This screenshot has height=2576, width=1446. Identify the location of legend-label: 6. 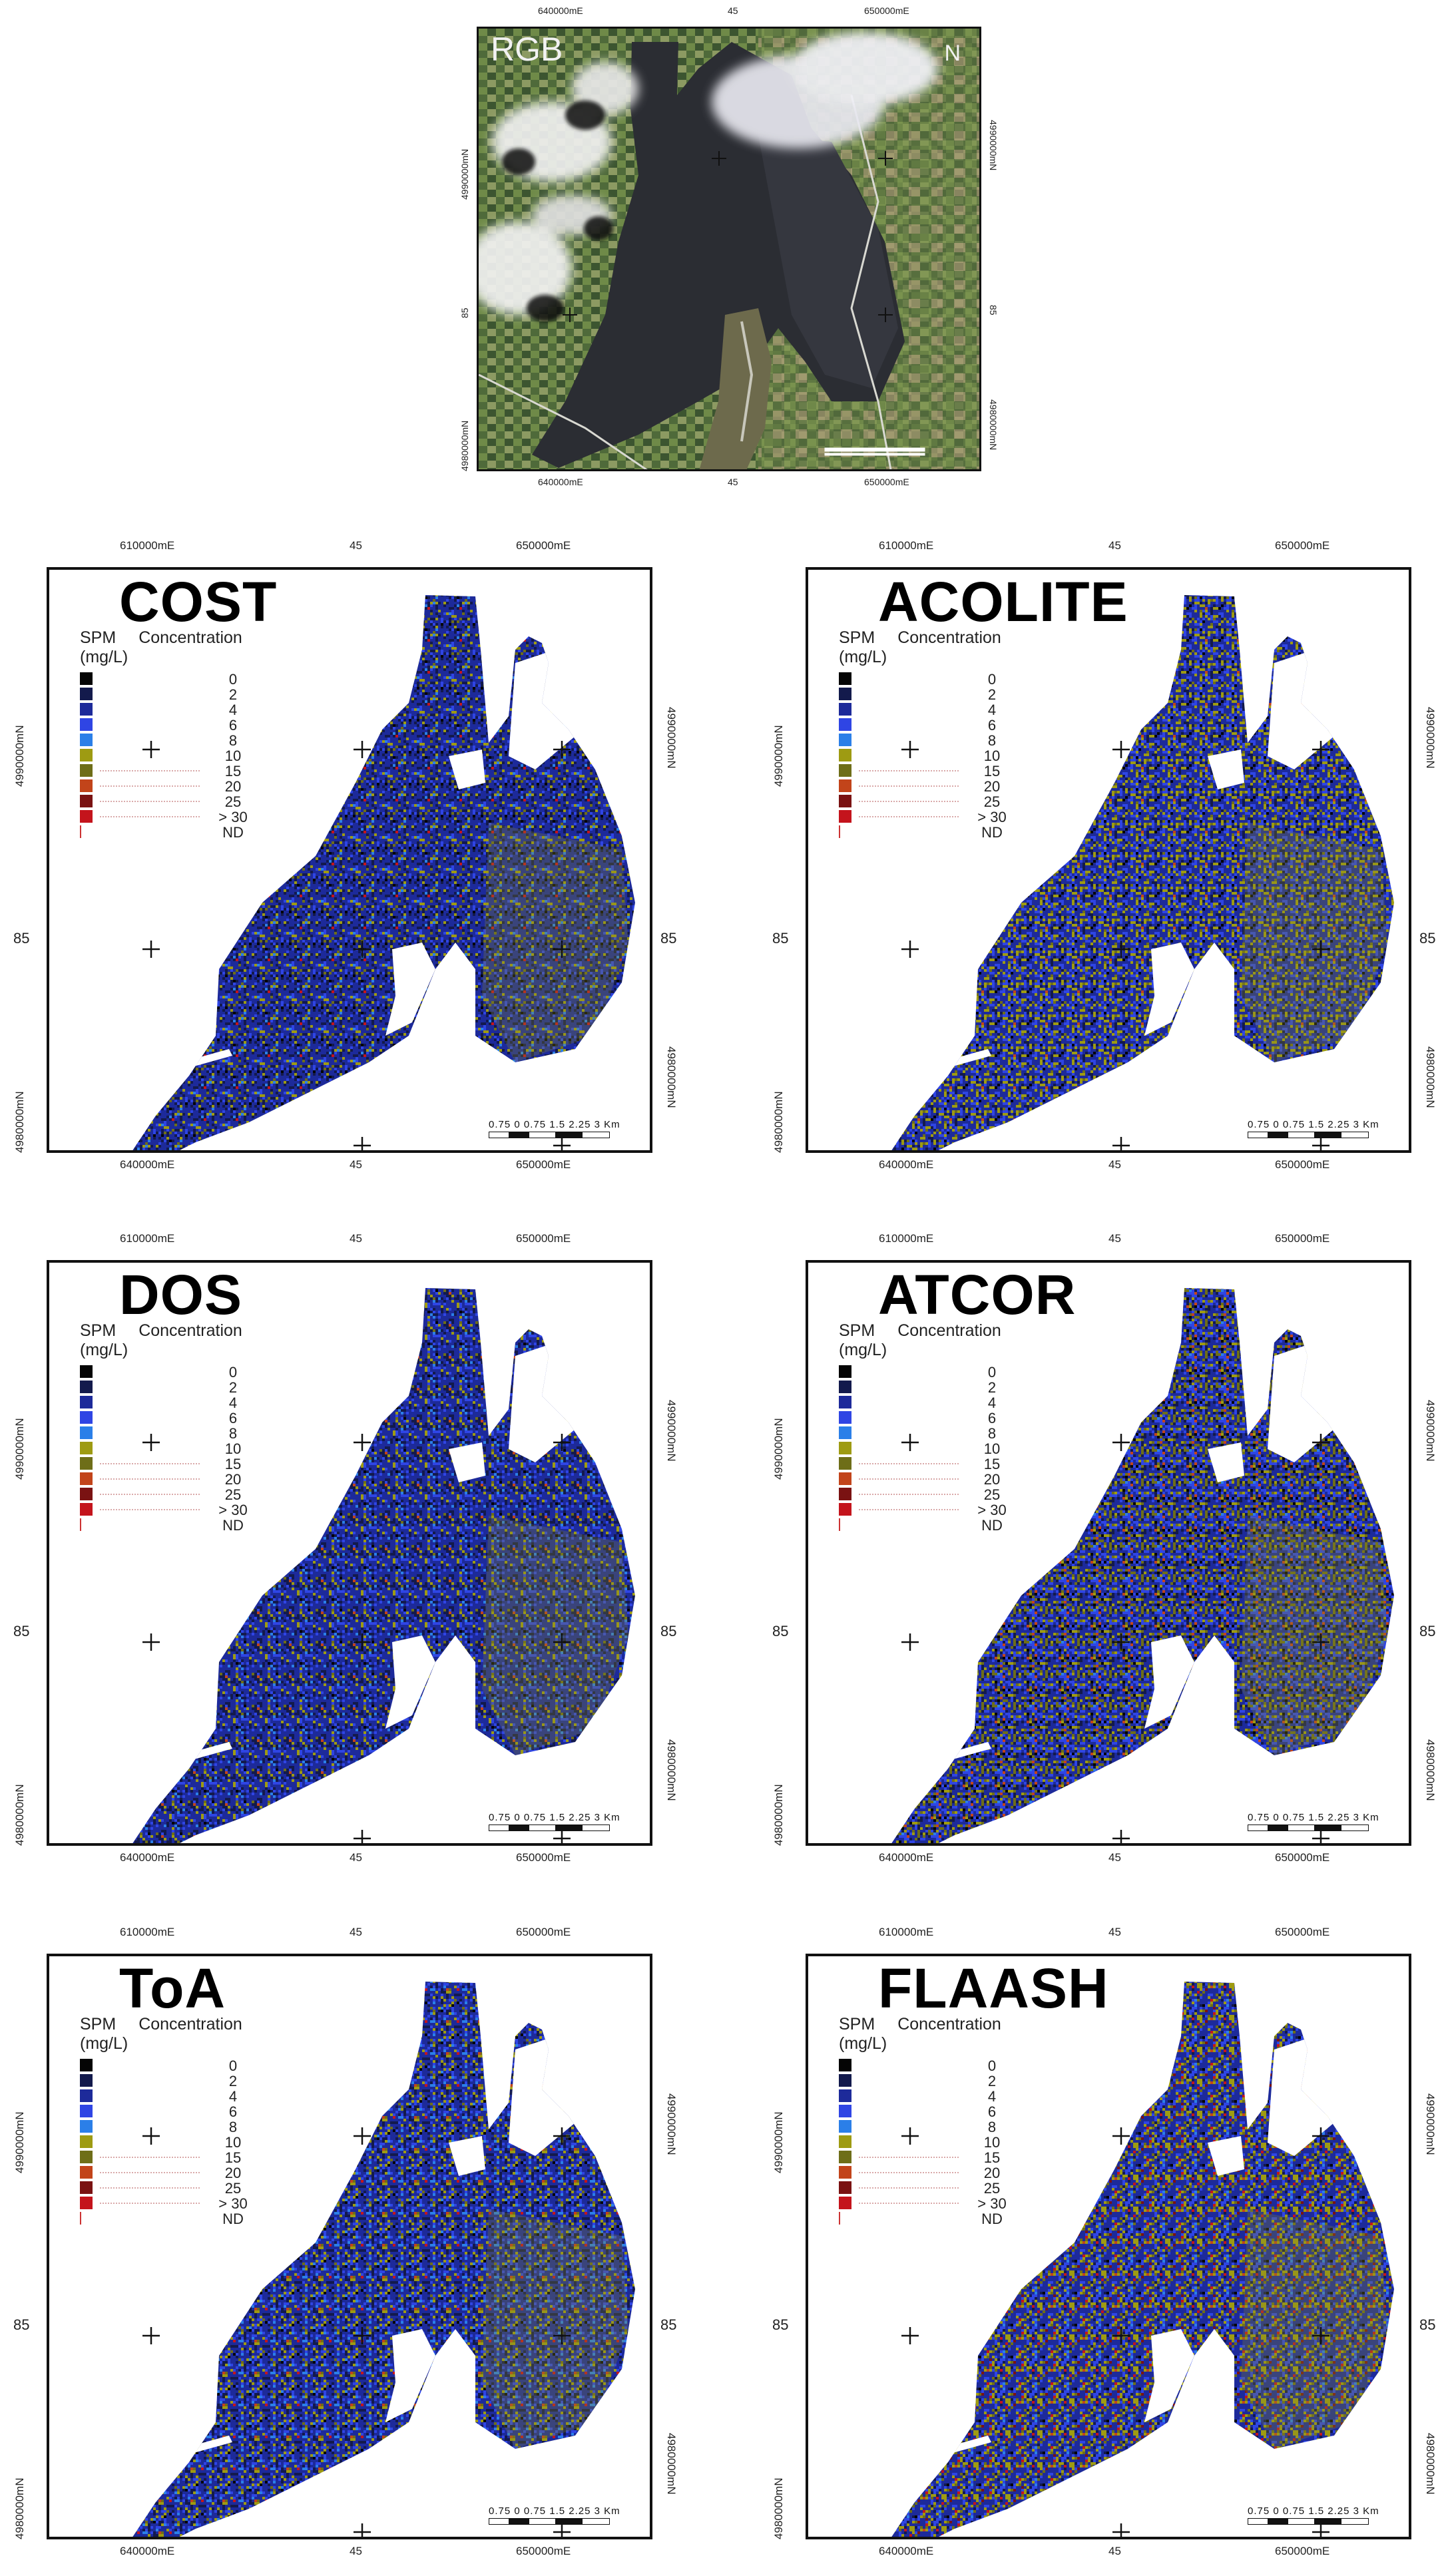
(992, 2111).